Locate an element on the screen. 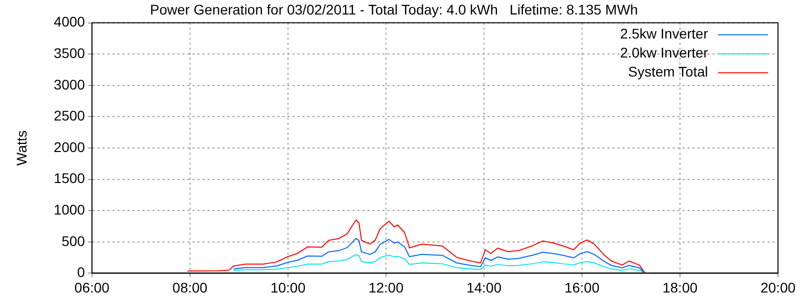 The height and width of the screenshot is (300, 800). x-tick-label: 18:00 is located at coordinates (680, 287).